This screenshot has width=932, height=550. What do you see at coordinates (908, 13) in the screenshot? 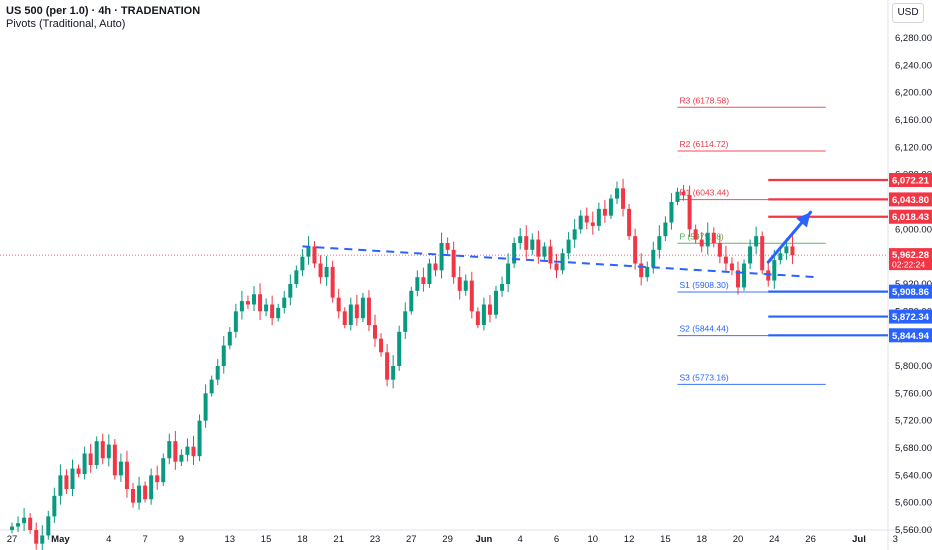
I see `currency-button: USD` at bounding box center [908, 13].